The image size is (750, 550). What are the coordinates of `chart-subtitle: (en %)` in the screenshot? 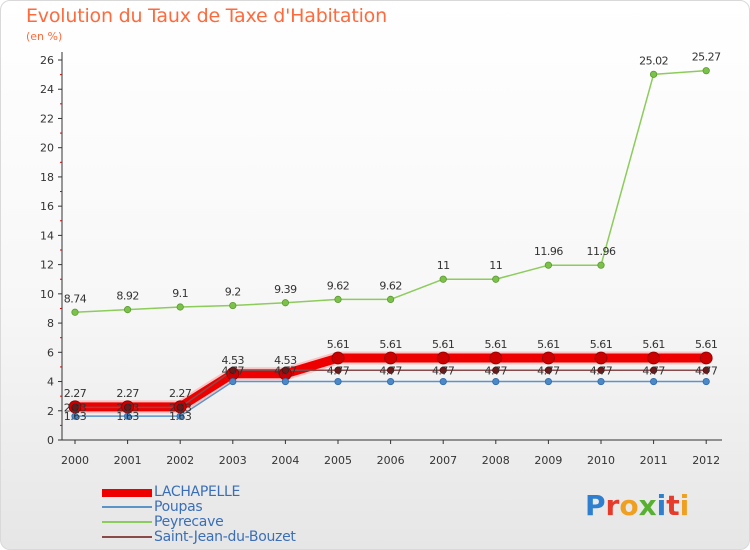 It's located at (44, 36).